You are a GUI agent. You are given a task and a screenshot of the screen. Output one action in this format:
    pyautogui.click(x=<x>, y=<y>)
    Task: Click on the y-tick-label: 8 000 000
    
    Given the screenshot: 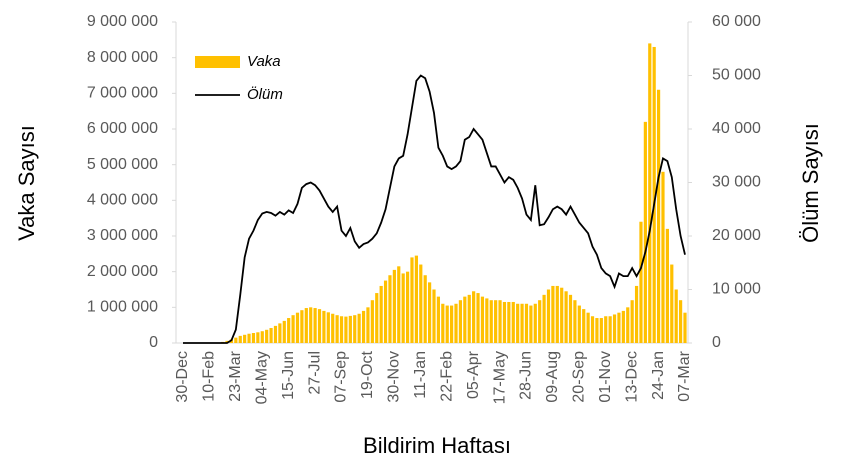 What is the action you would take?
    pyautogui.click(x=122, y=57)
    